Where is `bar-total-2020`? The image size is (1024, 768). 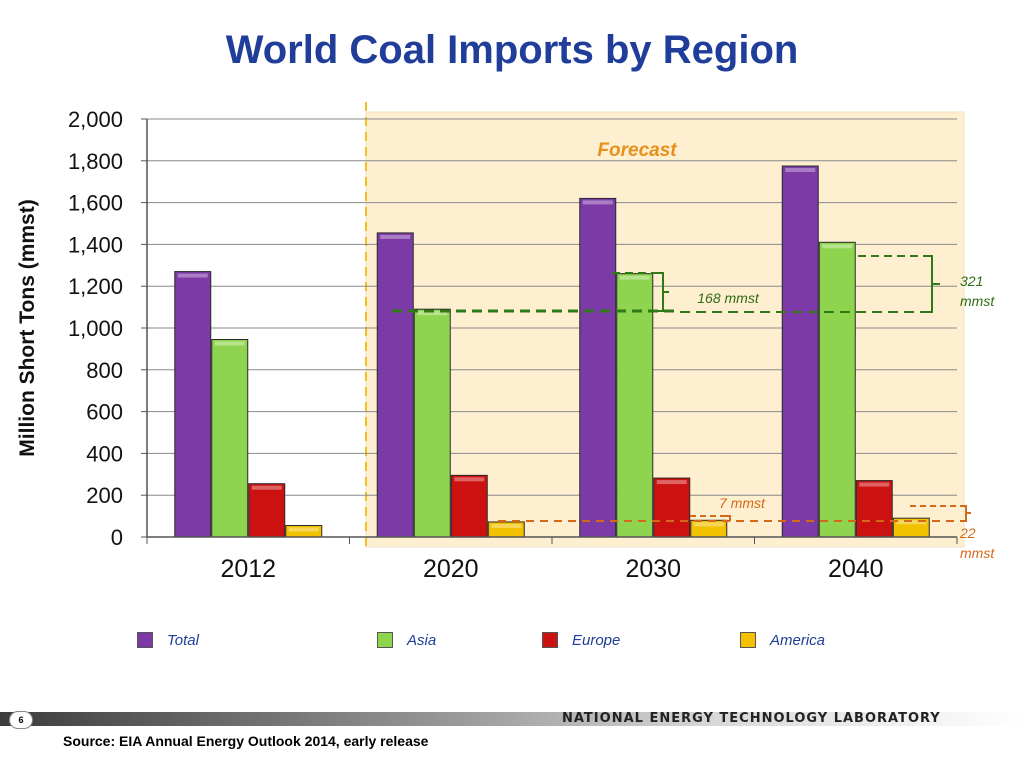 bar-total-2020 is located at coordinates (395, 385).